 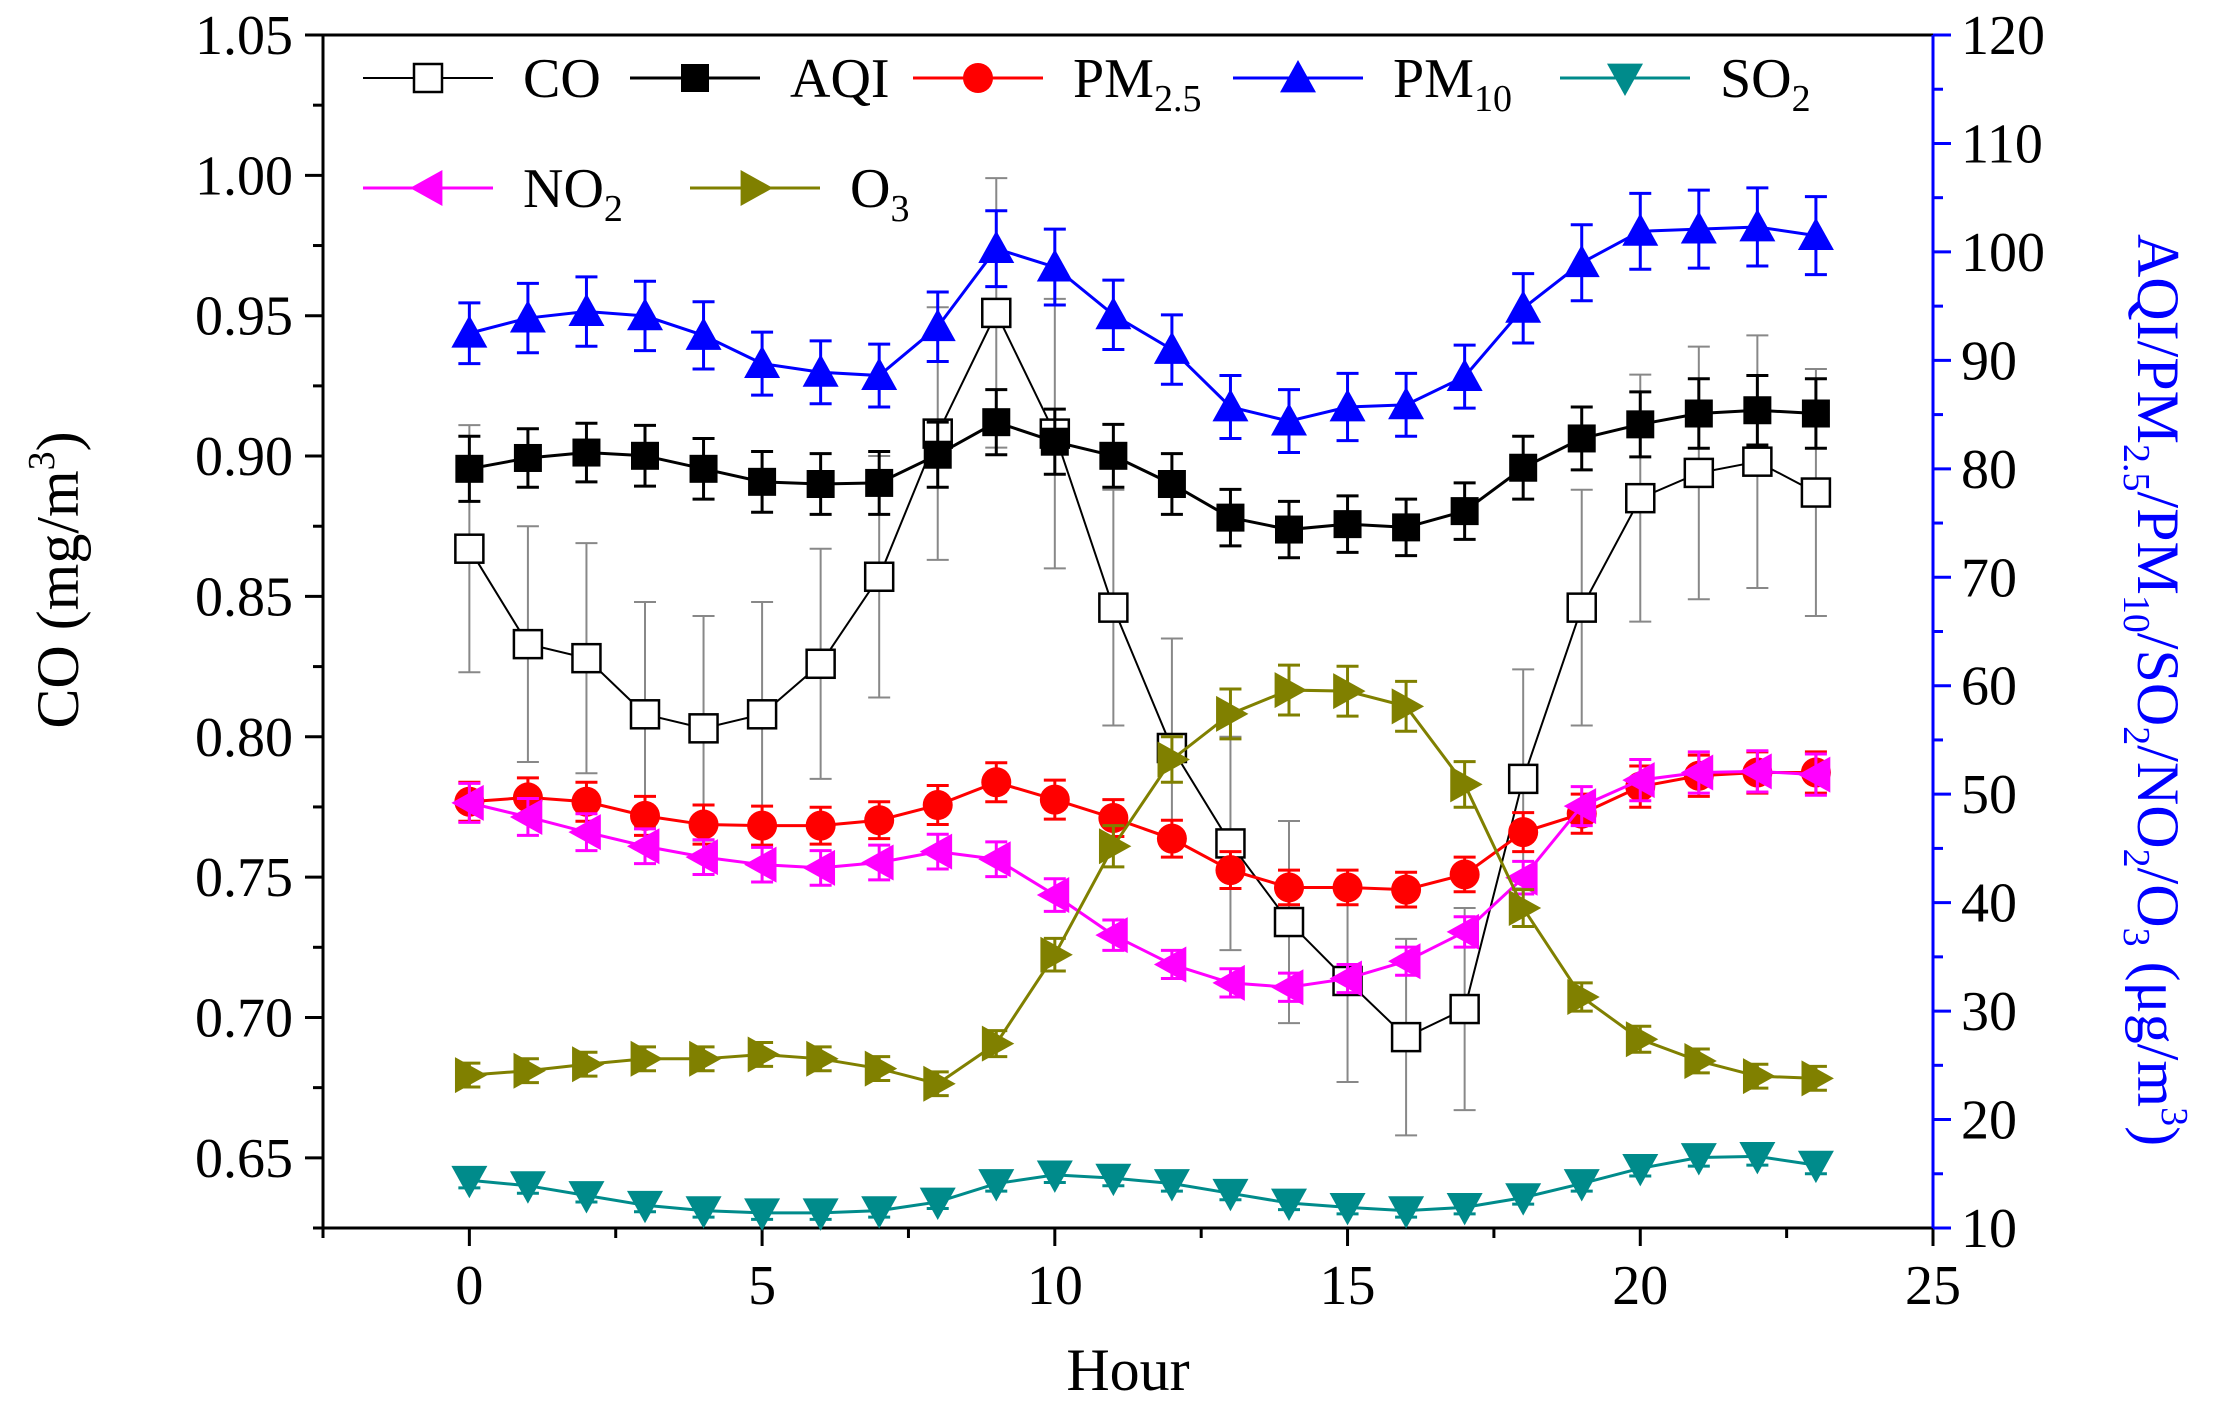 What do you see at coordinates (244, 1018) in the screenshot?
I see `left-y-tick-label: 0.70` at bounding box center [244, 1018].